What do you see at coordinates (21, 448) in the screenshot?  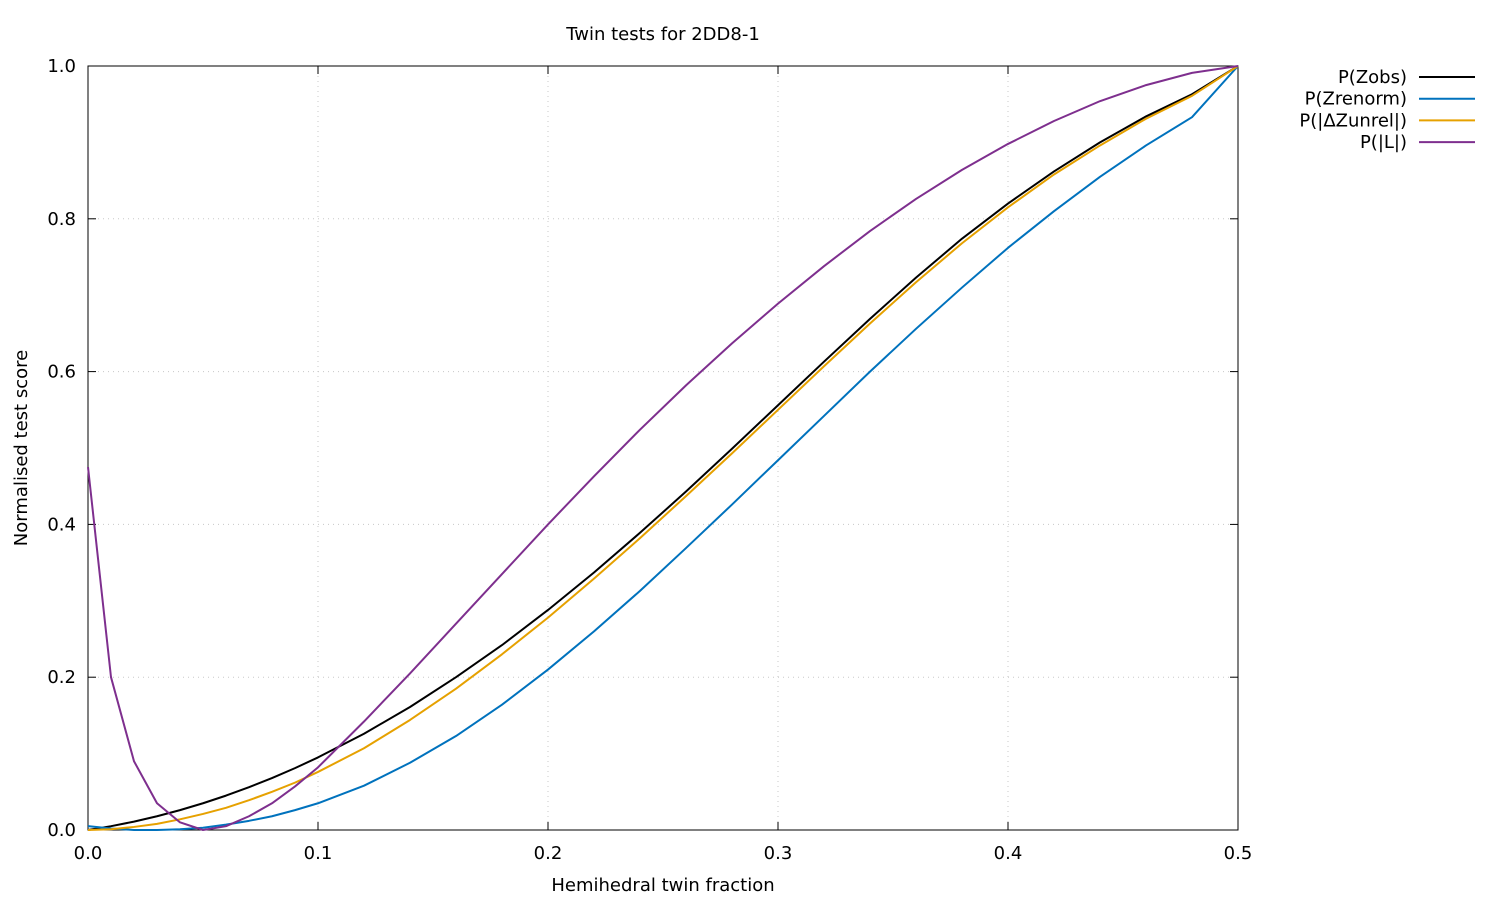 I see `y-axis-label: Normalised test score` at bounding box center [21, 448].